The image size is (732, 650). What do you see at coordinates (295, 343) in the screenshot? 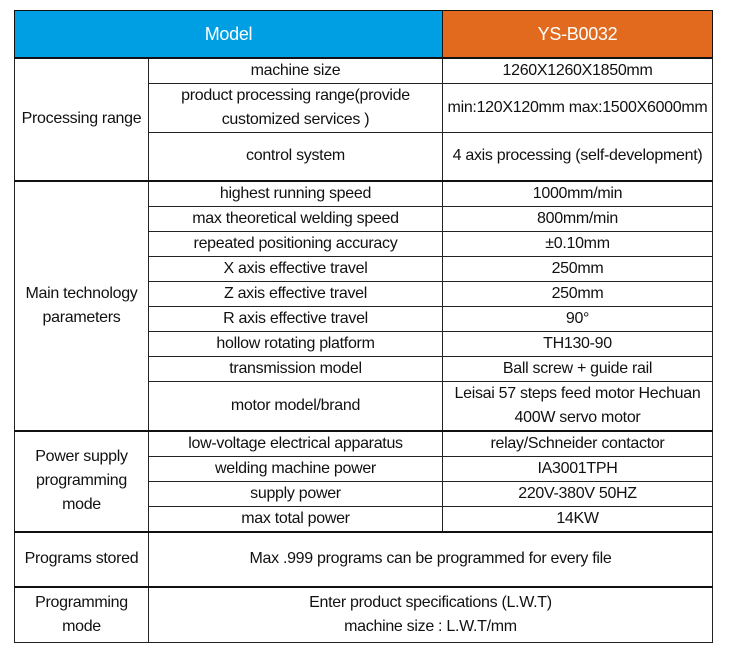
I see `param-label: hollow rotating platform` at bounding box center [295, 343].